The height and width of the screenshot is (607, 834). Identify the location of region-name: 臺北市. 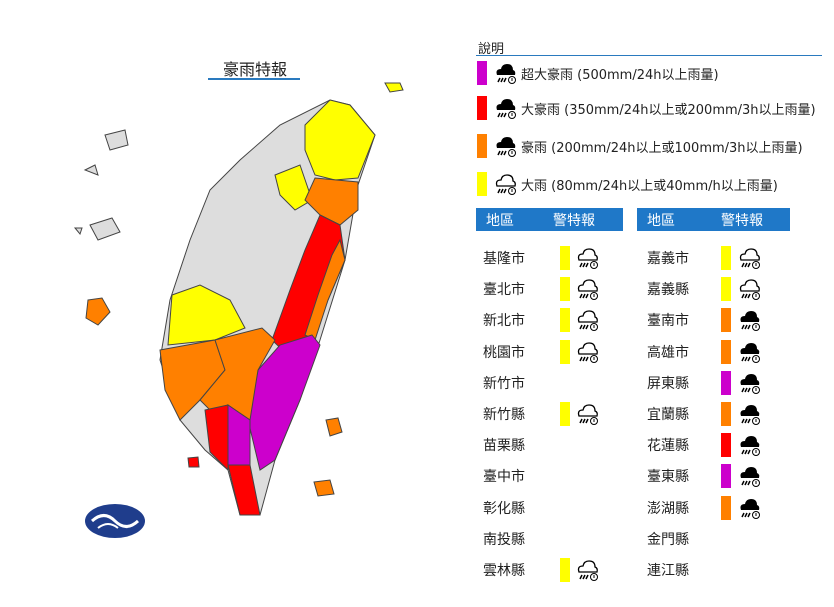
(504, 290).